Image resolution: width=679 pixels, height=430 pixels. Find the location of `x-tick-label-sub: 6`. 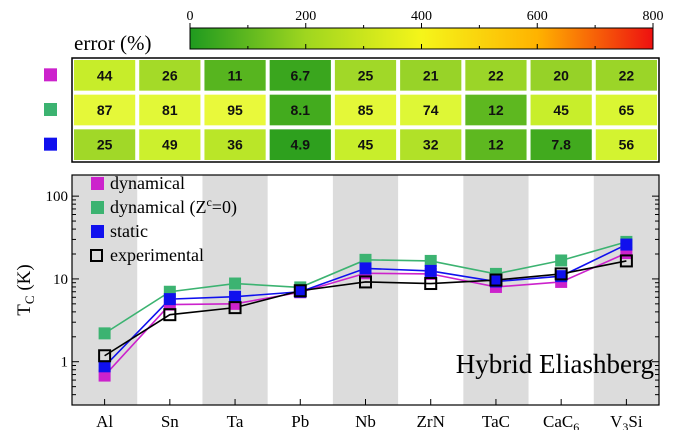

x-tick-label-sub: 6 is located at coordinates (576, 425).